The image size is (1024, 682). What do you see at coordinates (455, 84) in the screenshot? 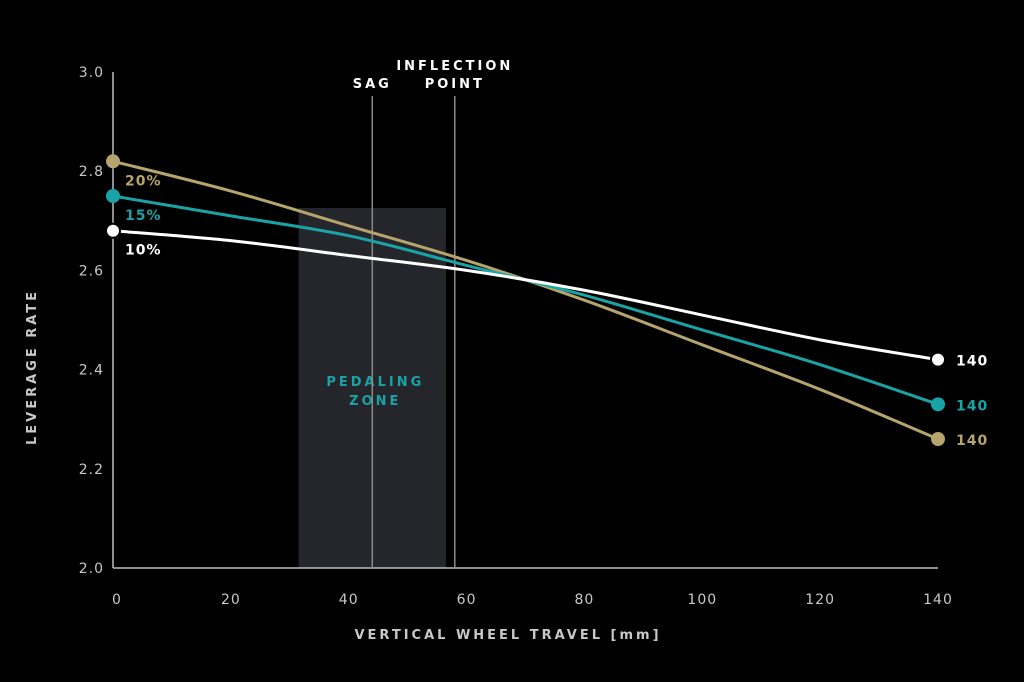
I see `marker-label-1: POINT` at bounding box center [455, 84].